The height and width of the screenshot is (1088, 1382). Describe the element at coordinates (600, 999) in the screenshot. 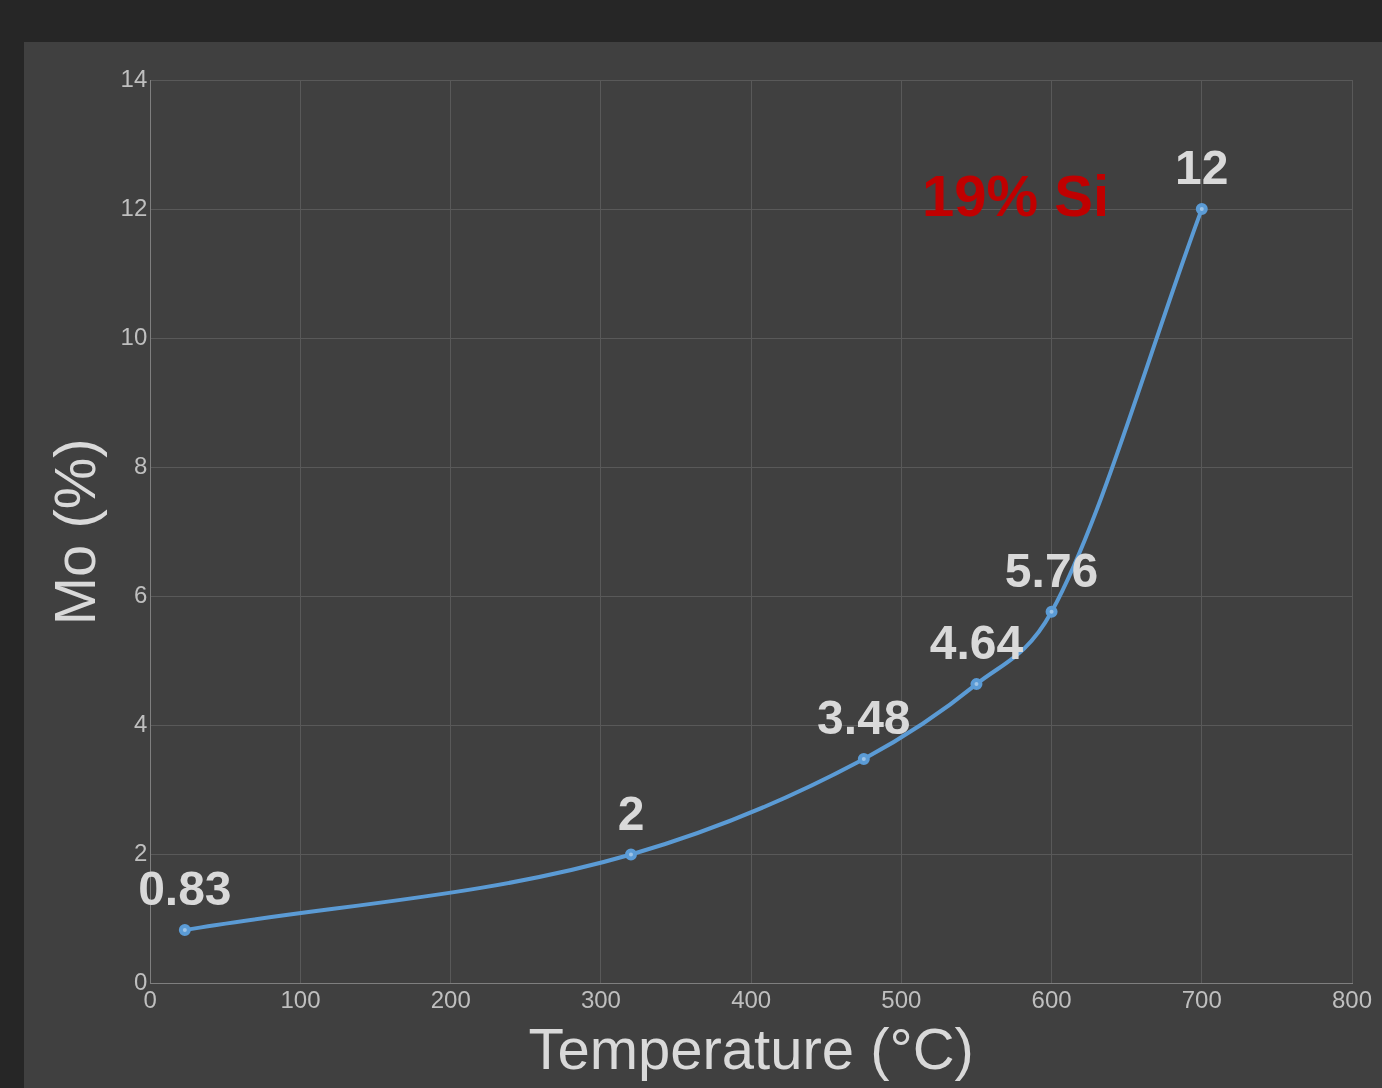

I see `x-tick-label: 300` at that location.